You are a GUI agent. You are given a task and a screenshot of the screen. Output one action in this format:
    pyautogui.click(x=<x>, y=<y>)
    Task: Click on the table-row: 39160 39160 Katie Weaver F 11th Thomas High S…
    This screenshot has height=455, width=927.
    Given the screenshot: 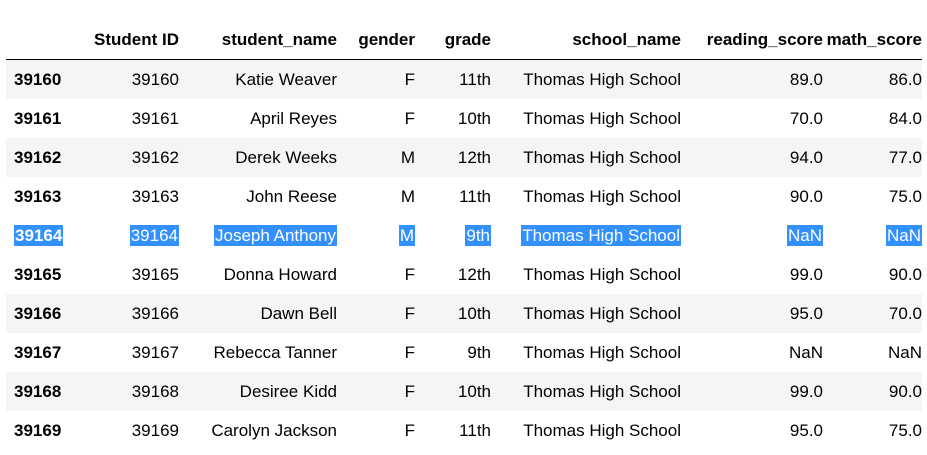 What is the action you would take?
    pyautogui.click(x=464, y=79)
    